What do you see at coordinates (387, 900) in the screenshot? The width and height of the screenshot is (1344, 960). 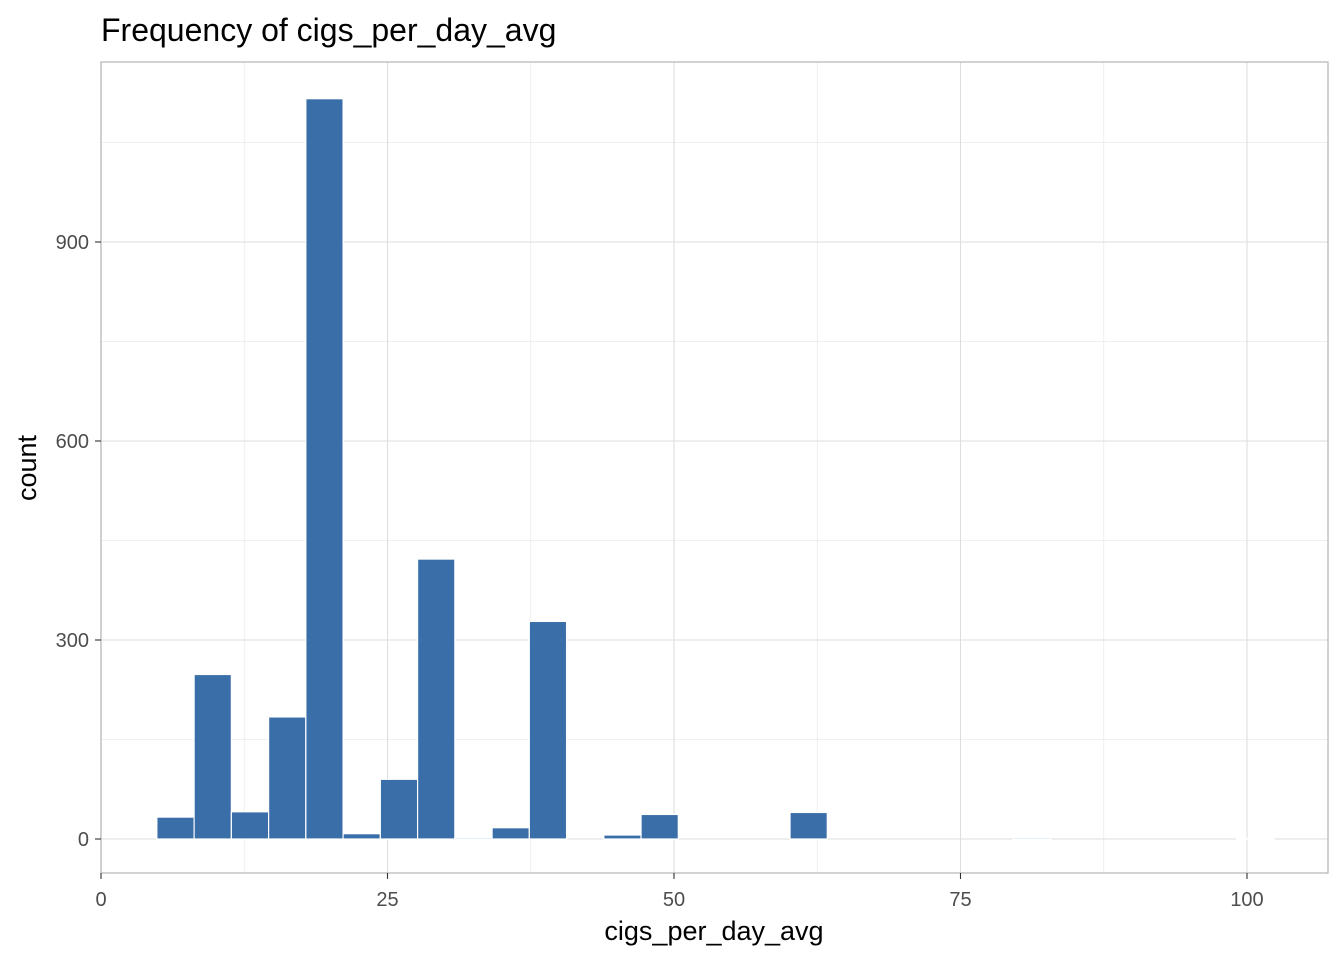 I see `x-tick-label: 25` at bounding box center [387, 900].